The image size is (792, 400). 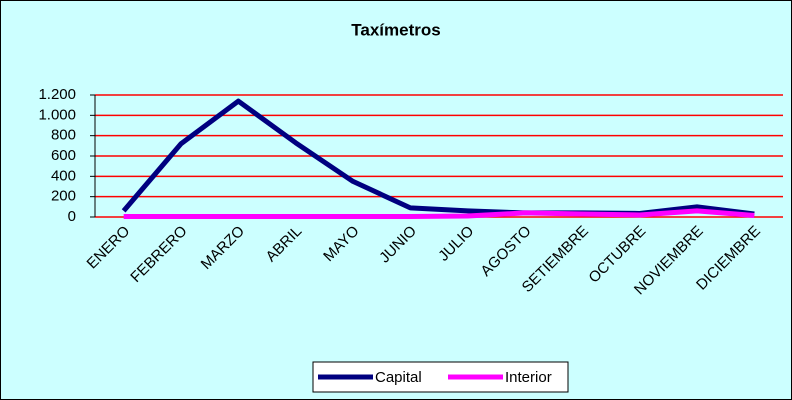 I want to click on y-tick-label: 1.000, so click(x=57, y=114).